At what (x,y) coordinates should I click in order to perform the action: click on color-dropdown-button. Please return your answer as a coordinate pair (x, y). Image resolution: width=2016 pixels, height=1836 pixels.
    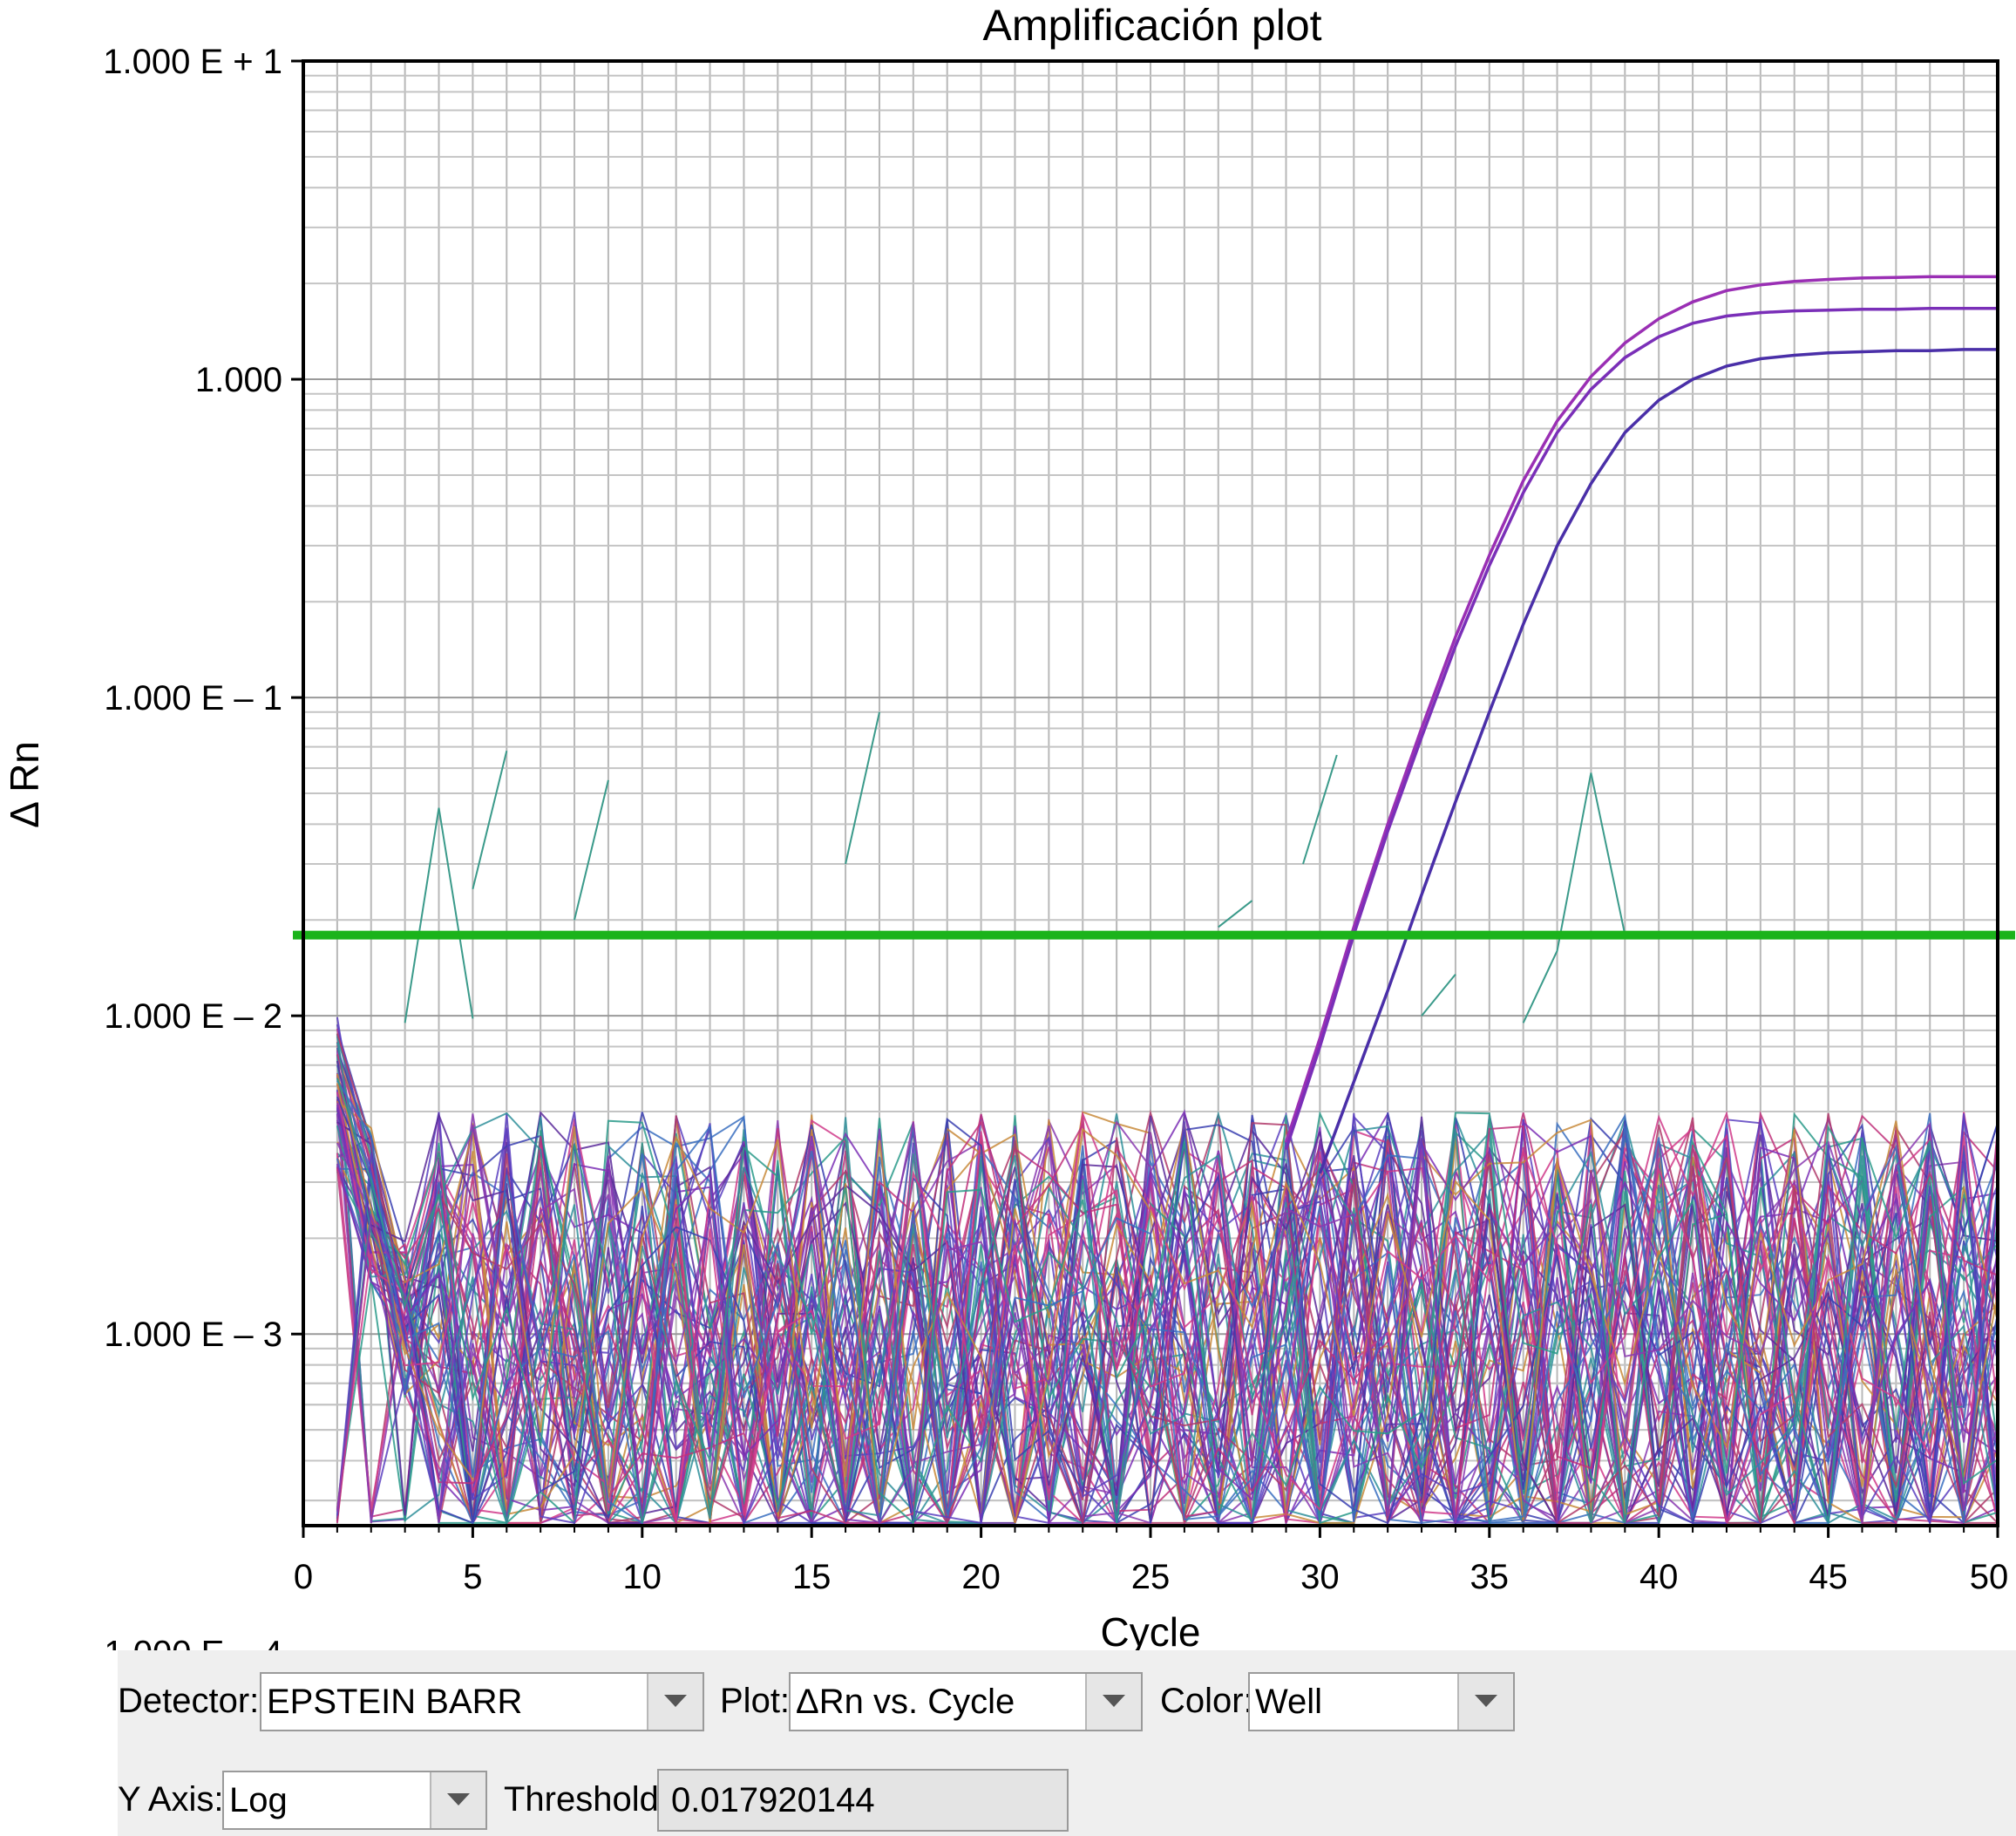
    Looking at the image, I should click on (1485, 1702).